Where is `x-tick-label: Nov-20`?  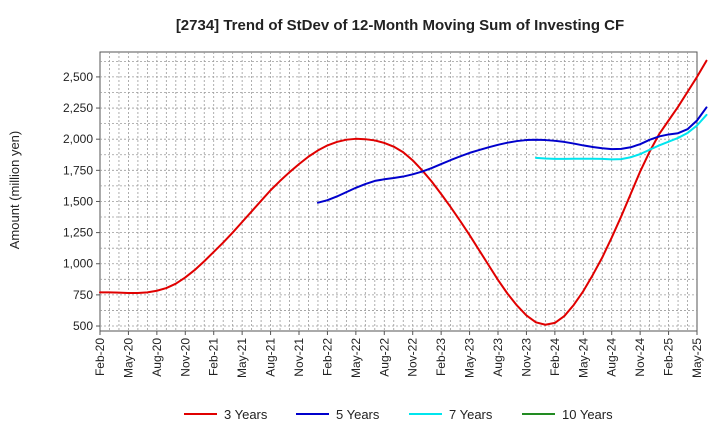
x-tick-label: Nov-20 is located at coordinates (185, 357).